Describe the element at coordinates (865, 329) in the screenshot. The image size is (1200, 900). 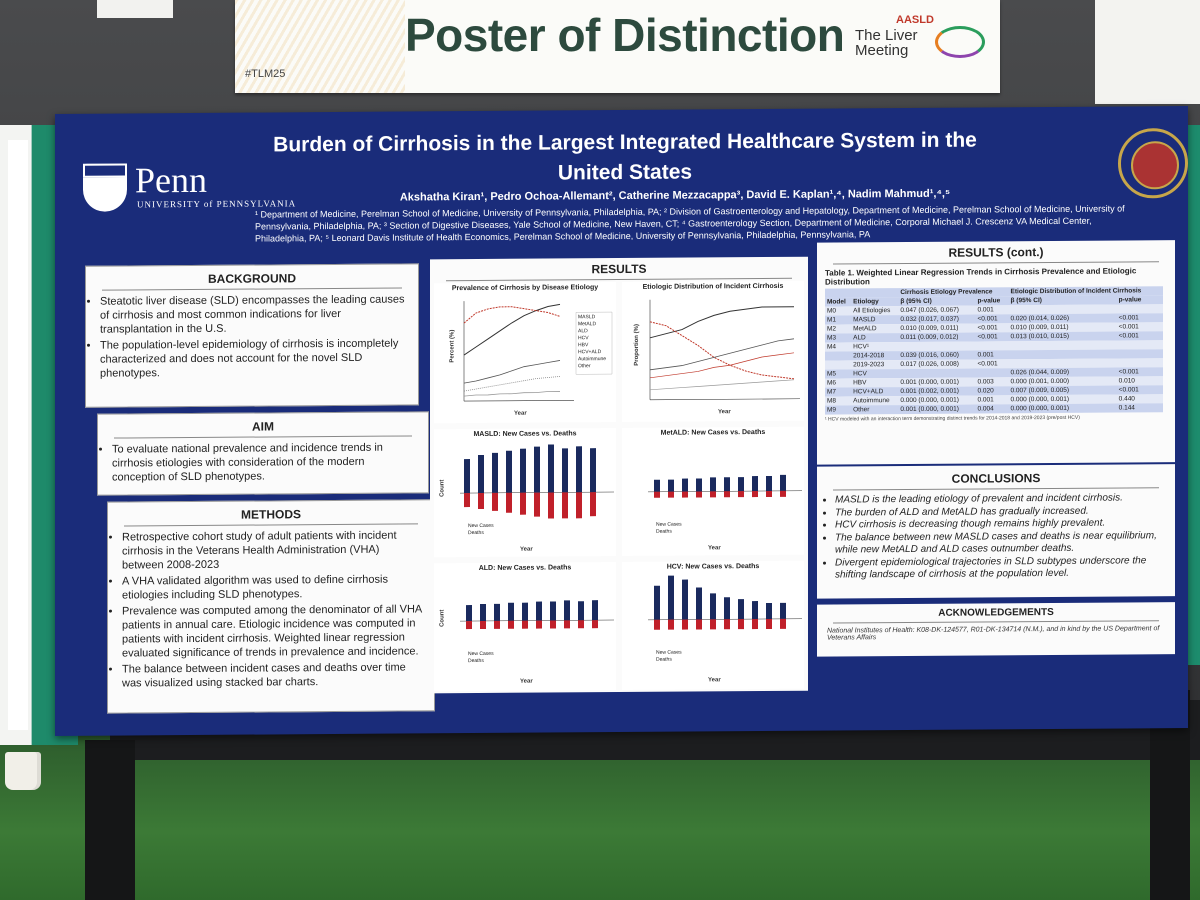
I see `table-cell: MetALD` at that location.